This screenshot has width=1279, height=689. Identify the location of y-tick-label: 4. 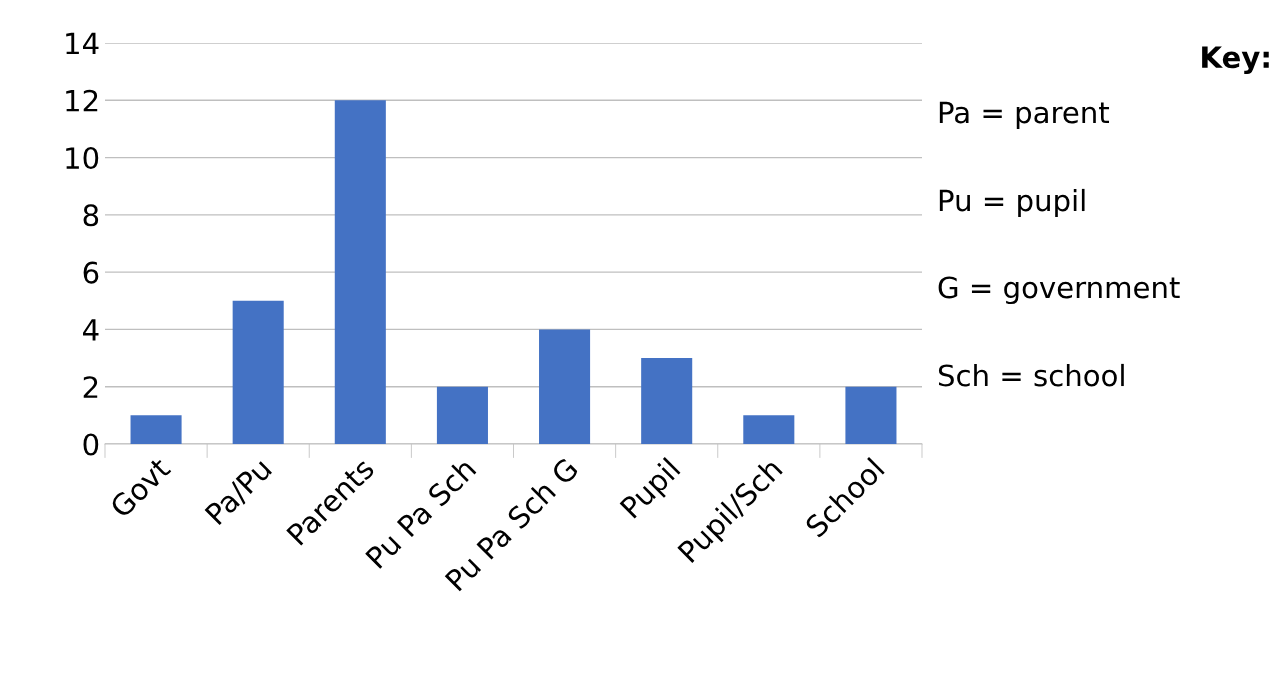
(91, 330).